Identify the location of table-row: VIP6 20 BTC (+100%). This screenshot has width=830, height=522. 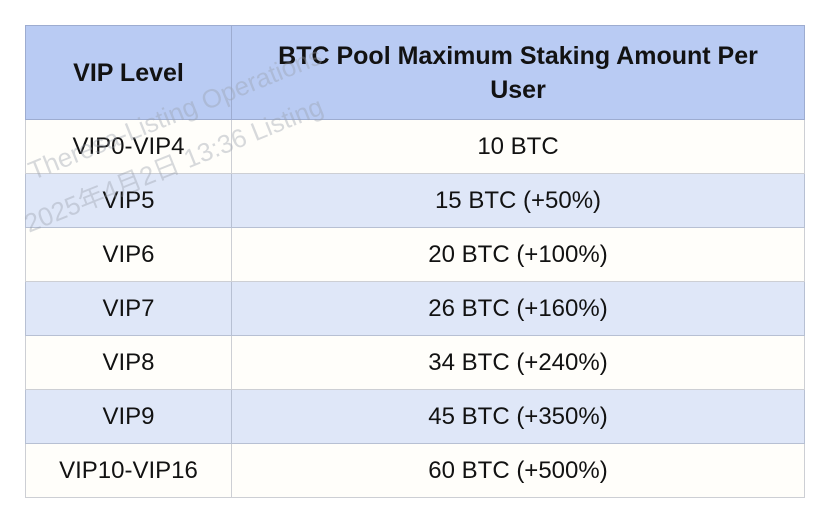
(415, 255).